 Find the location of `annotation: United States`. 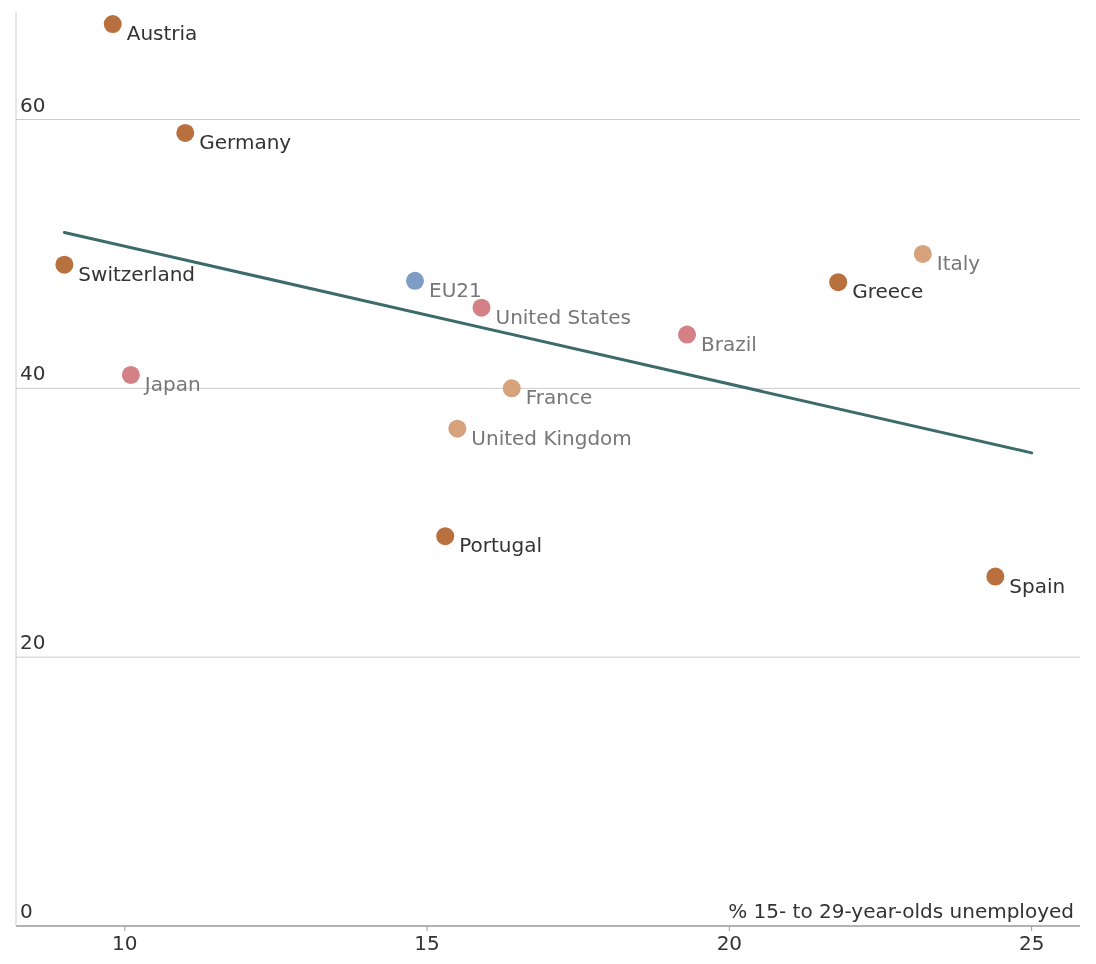

annotation: United States is located at coordinates (563, 316).